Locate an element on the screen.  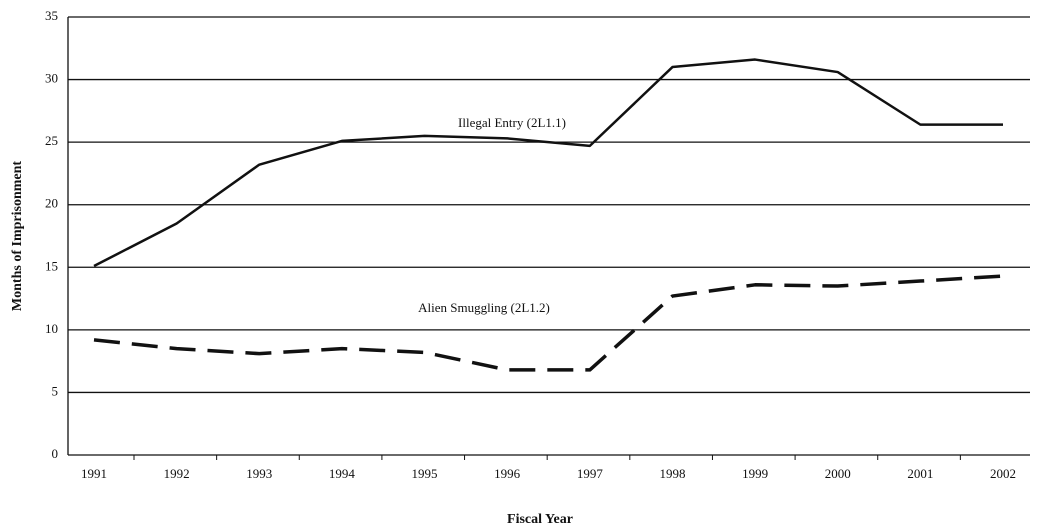
x-tick-label: 1996 is located at coordinates (507, 473).